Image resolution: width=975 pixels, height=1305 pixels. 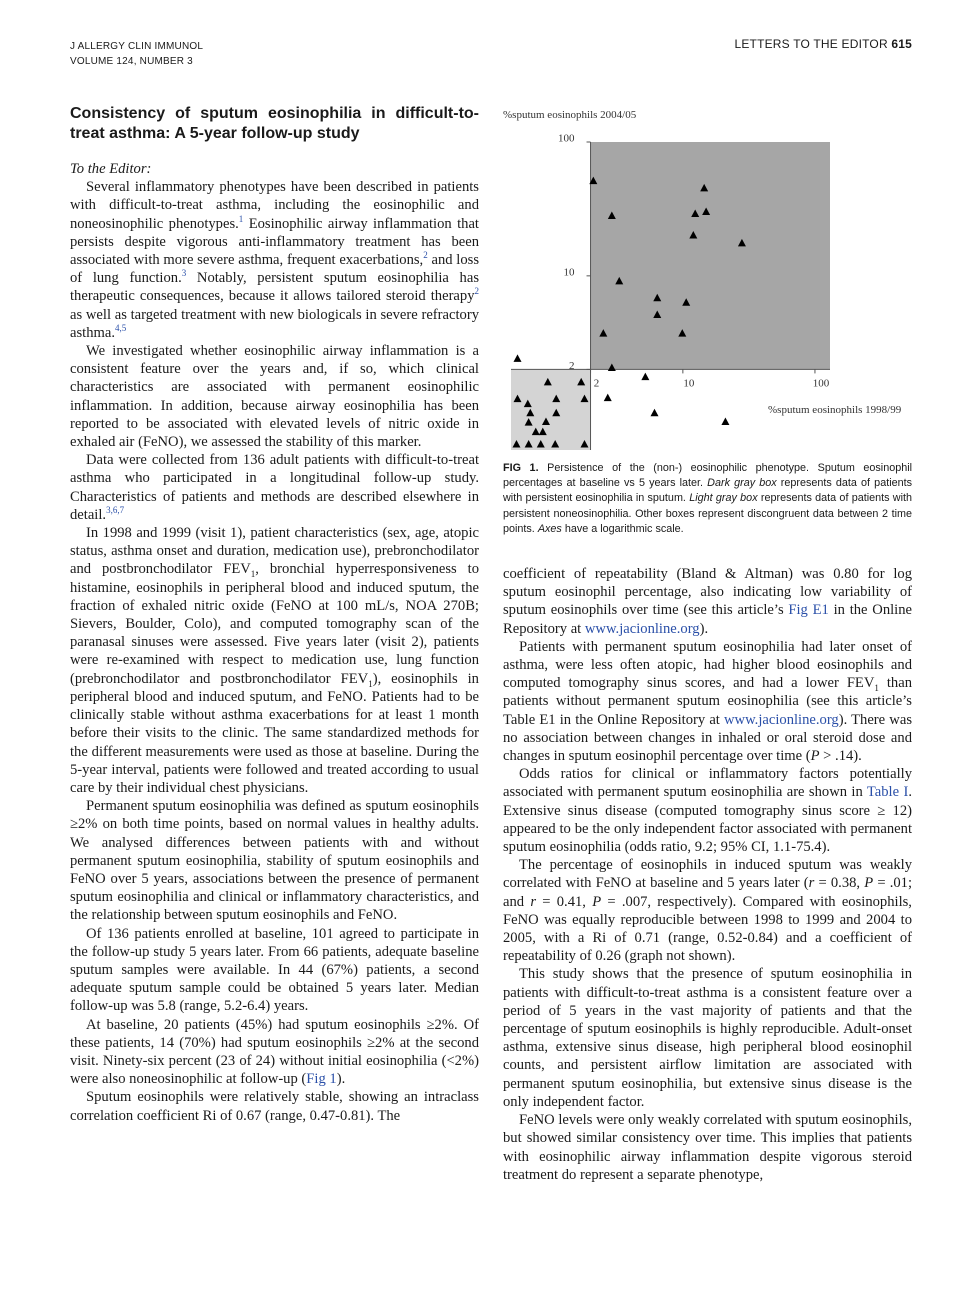 I want to click on reference: 3, so click(x=184, y=273).